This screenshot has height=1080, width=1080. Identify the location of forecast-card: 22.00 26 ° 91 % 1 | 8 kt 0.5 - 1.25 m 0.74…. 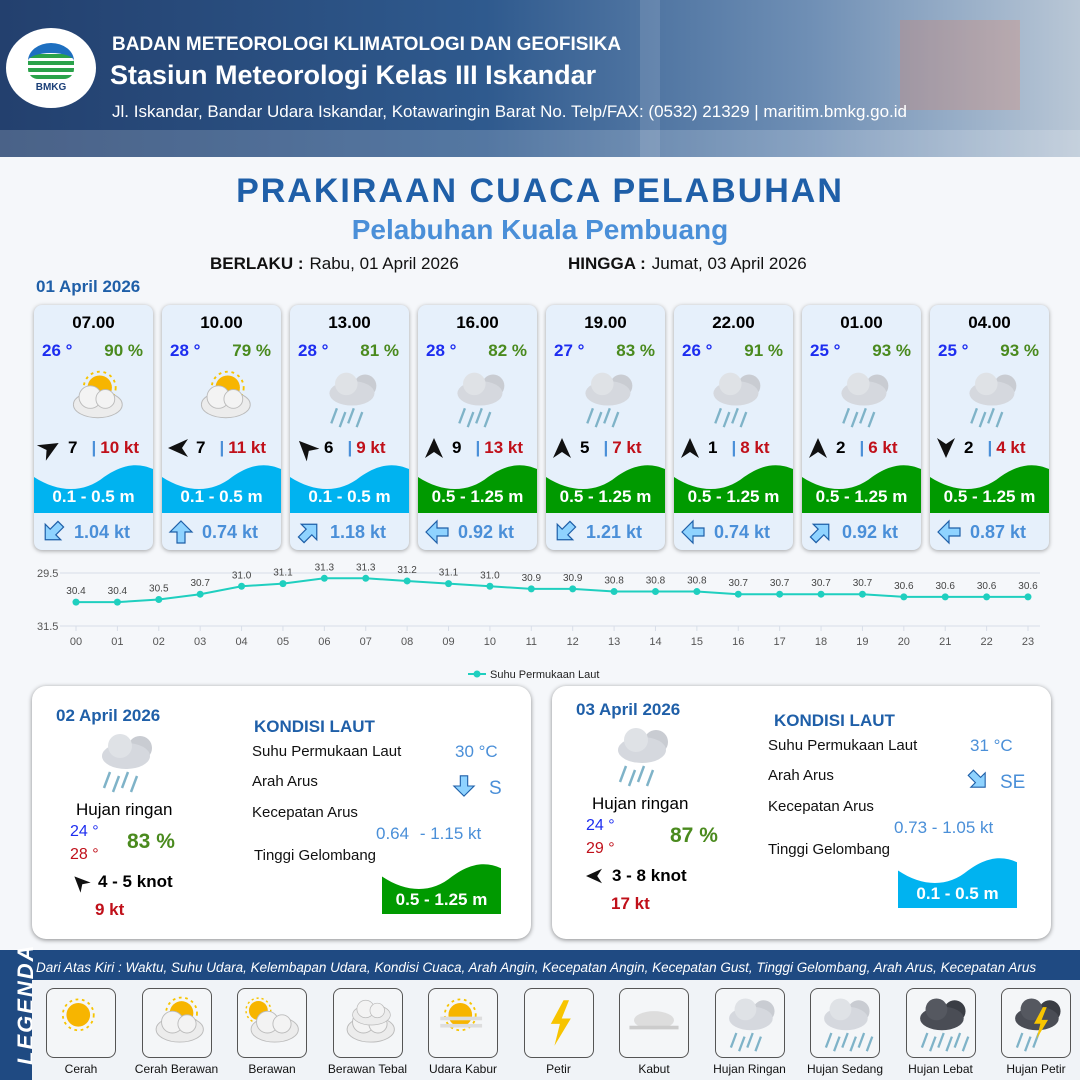
(733, 427).